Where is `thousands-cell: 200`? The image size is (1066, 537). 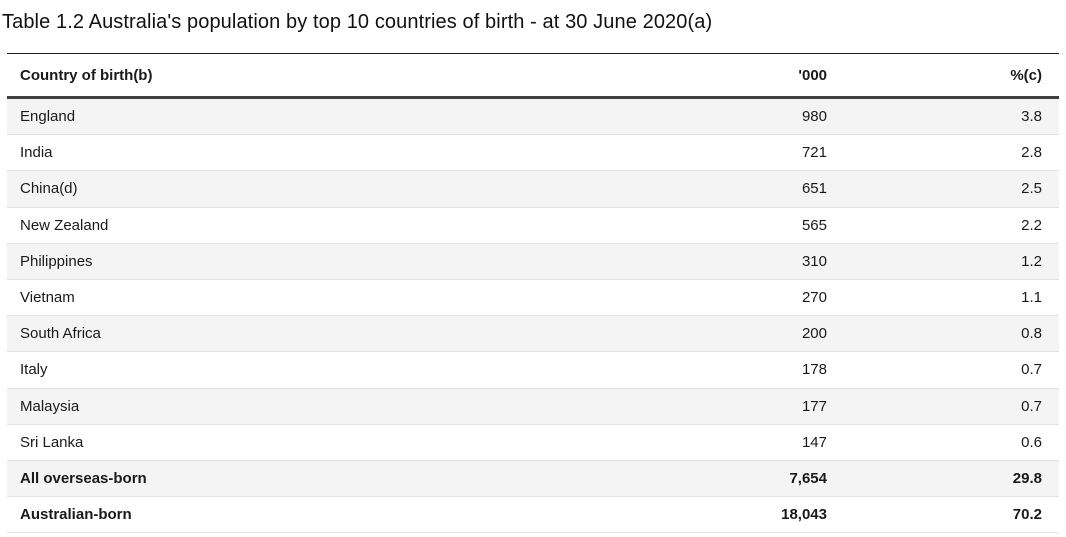 thousands-cell: 200 is located at coordinates (693, 334).